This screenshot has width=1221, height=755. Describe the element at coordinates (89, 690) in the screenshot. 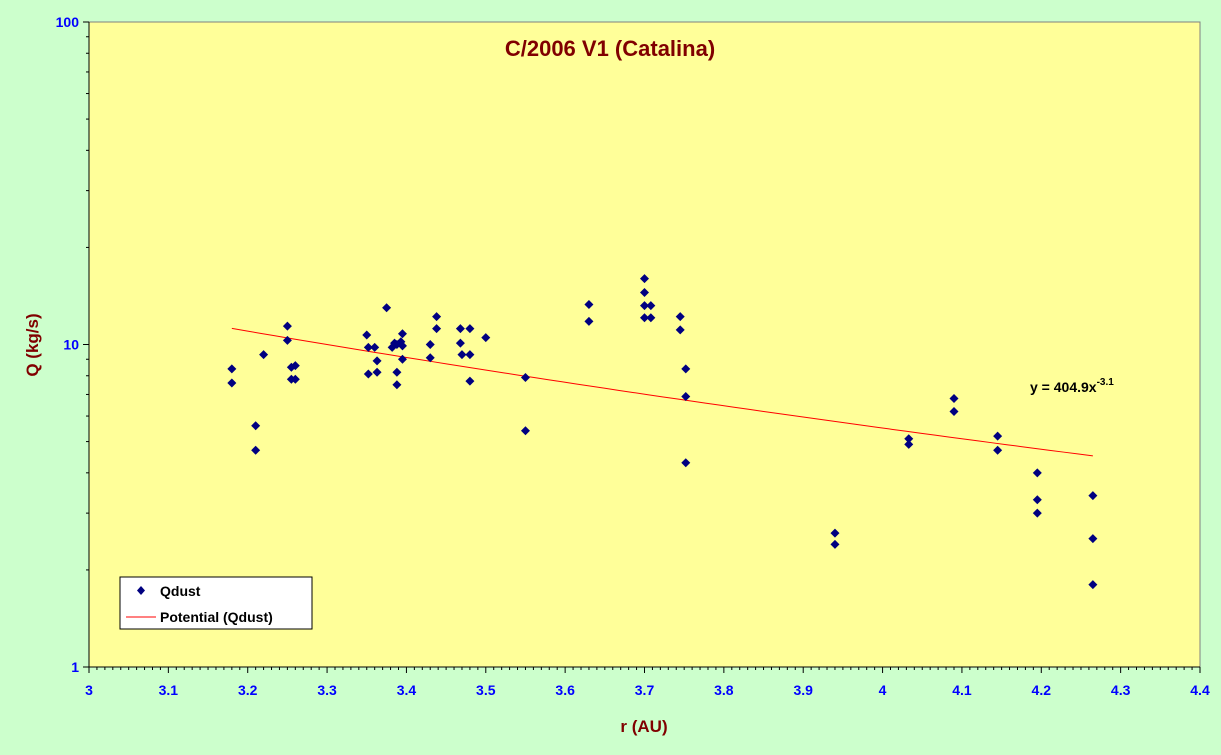

I see `x-tick-label: 3` at that location.